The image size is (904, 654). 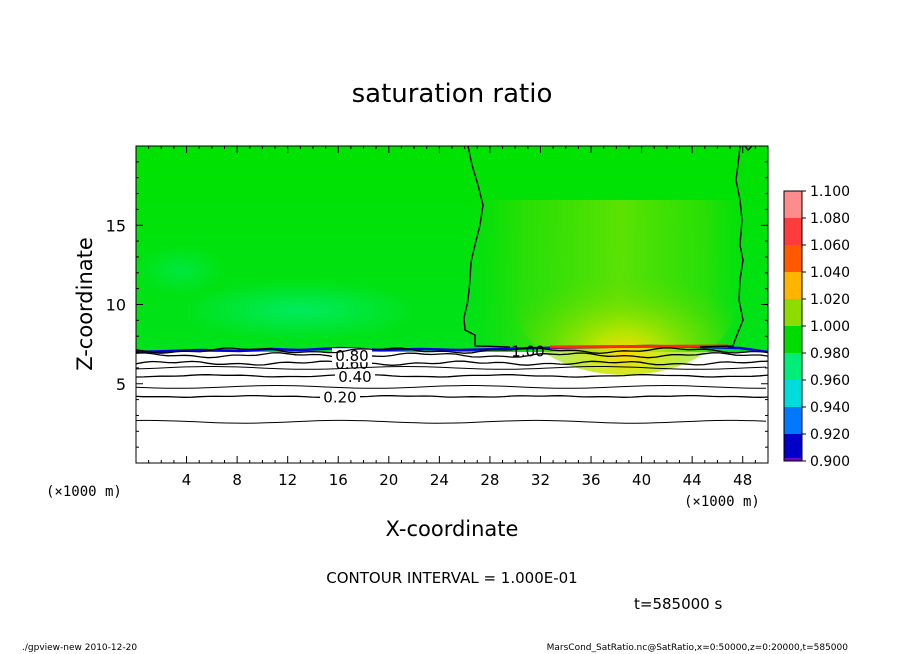 What do you see at coordinates (338, 480) in the screenshot?
I see `x-tick-label: 16` at bounding box center [338, 480].